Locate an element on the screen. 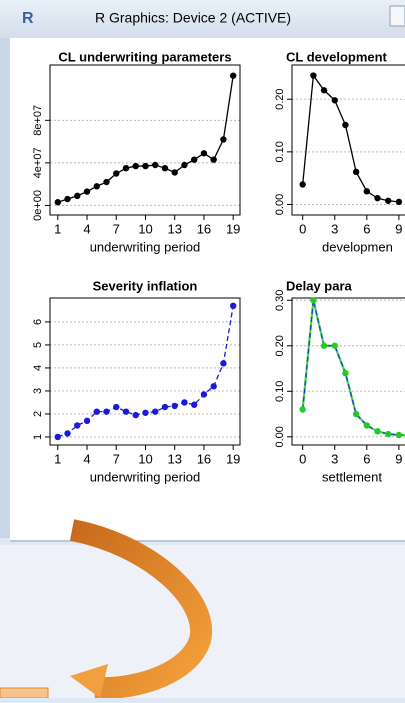 The height and width of the screenshot is (703, 405). x-tick-label: 1 is located at coordinates (57, 228).